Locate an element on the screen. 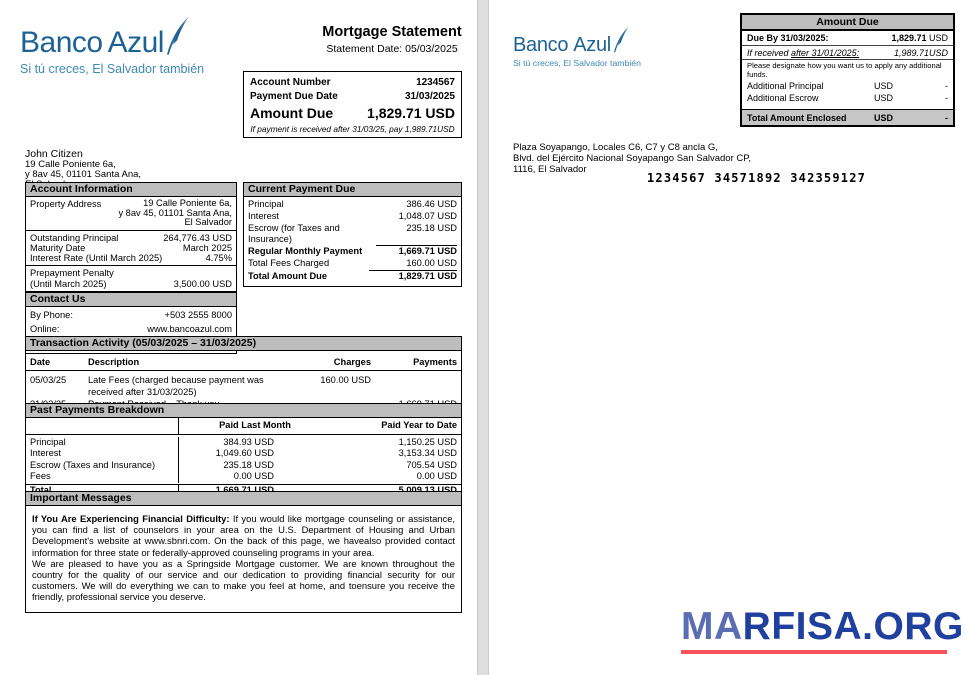 The width and height of the screenshot is (965, 675). bank-logo-azul: Azul is located at coordinates (136, 42).